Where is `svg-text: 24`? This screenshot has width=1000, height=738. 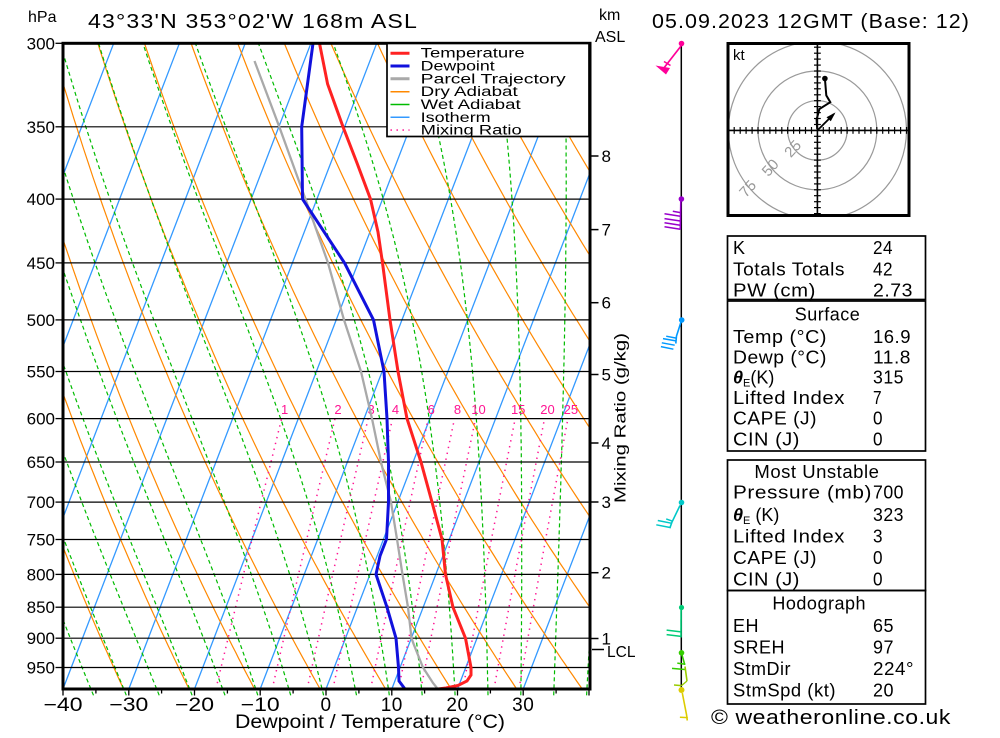
svg-text: 24 is located at coordinates (883, 248).